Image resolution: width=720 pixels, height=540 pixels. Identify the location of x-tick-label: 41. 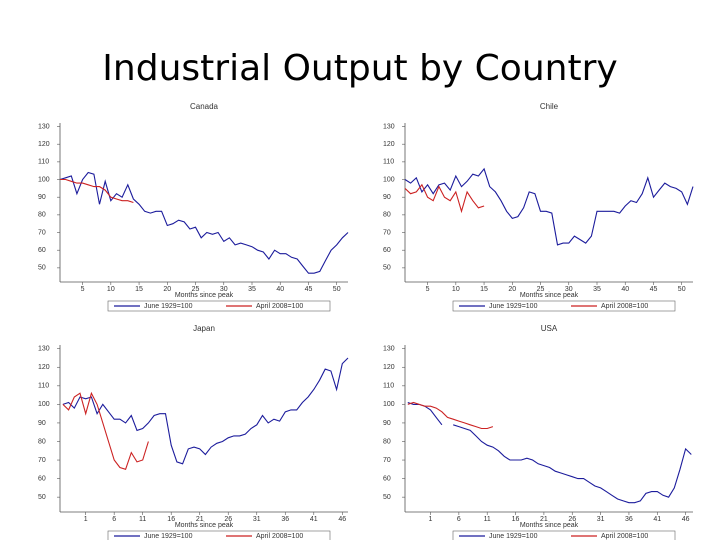
(657, 519).